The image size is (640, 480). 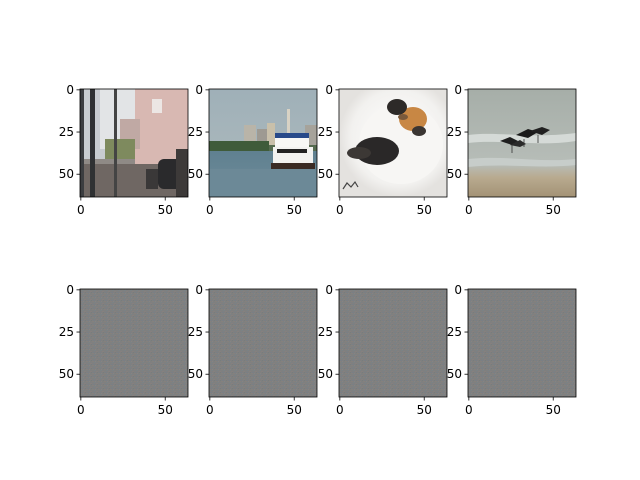 I want to click on panel-1-1: 0 25 50 0 50, so click(x=253, y=350).